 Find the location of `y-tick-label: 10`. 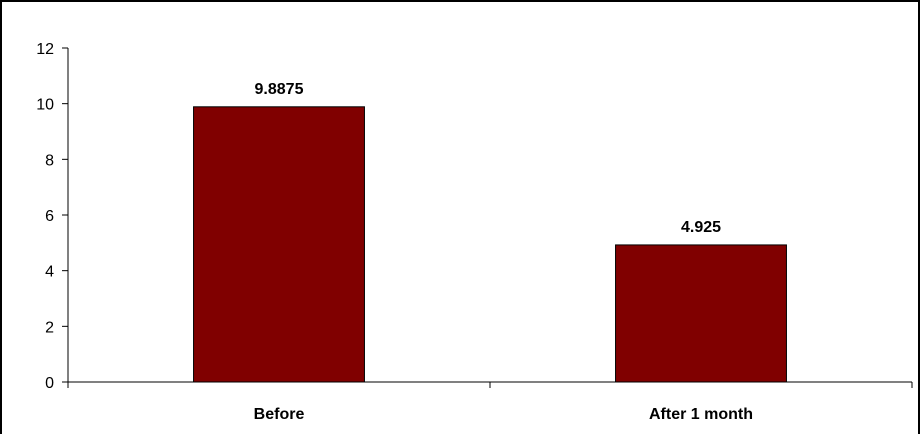

y-tick-label: 10 is located at coordinates (45, 105).